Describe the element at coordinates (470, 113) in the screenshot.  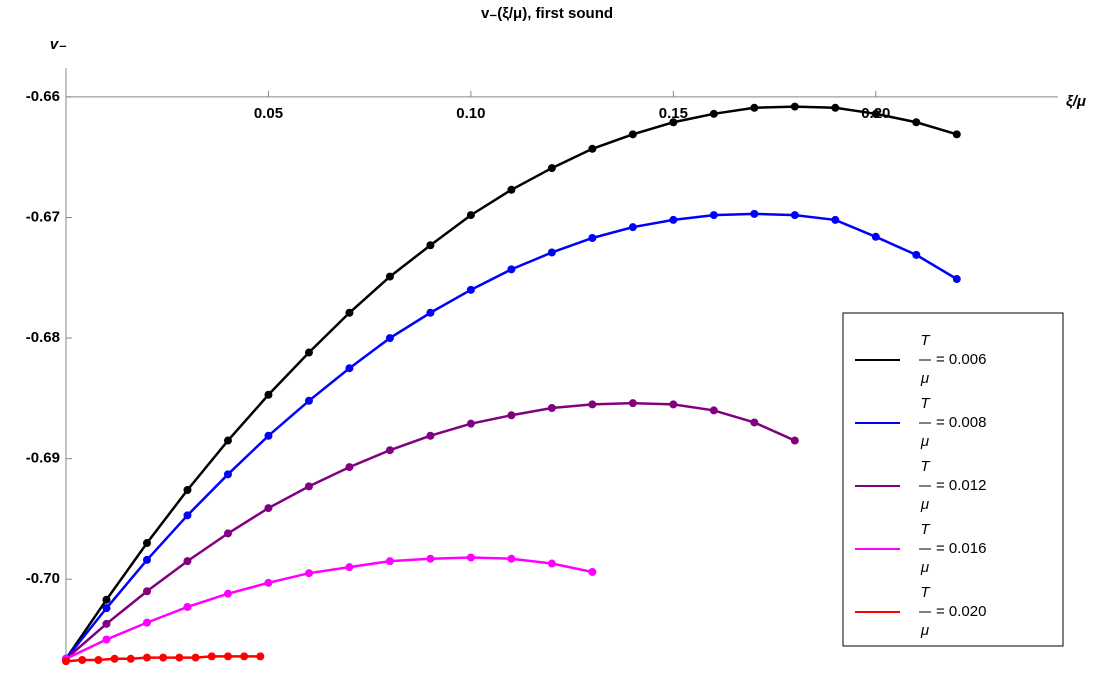
I see `x-tick-label: 0.10` at that location.